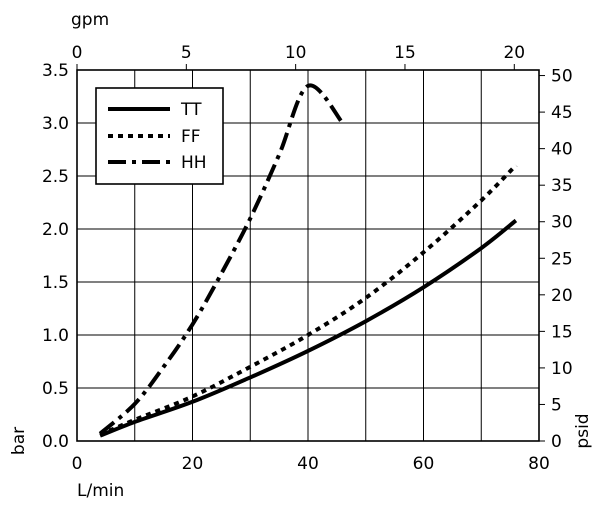 This screenshot has height=512, width=600. Describe the element at coordinates (55, 336) in the screenshot. I see `y-left-tick-label: 1.0` at that location.